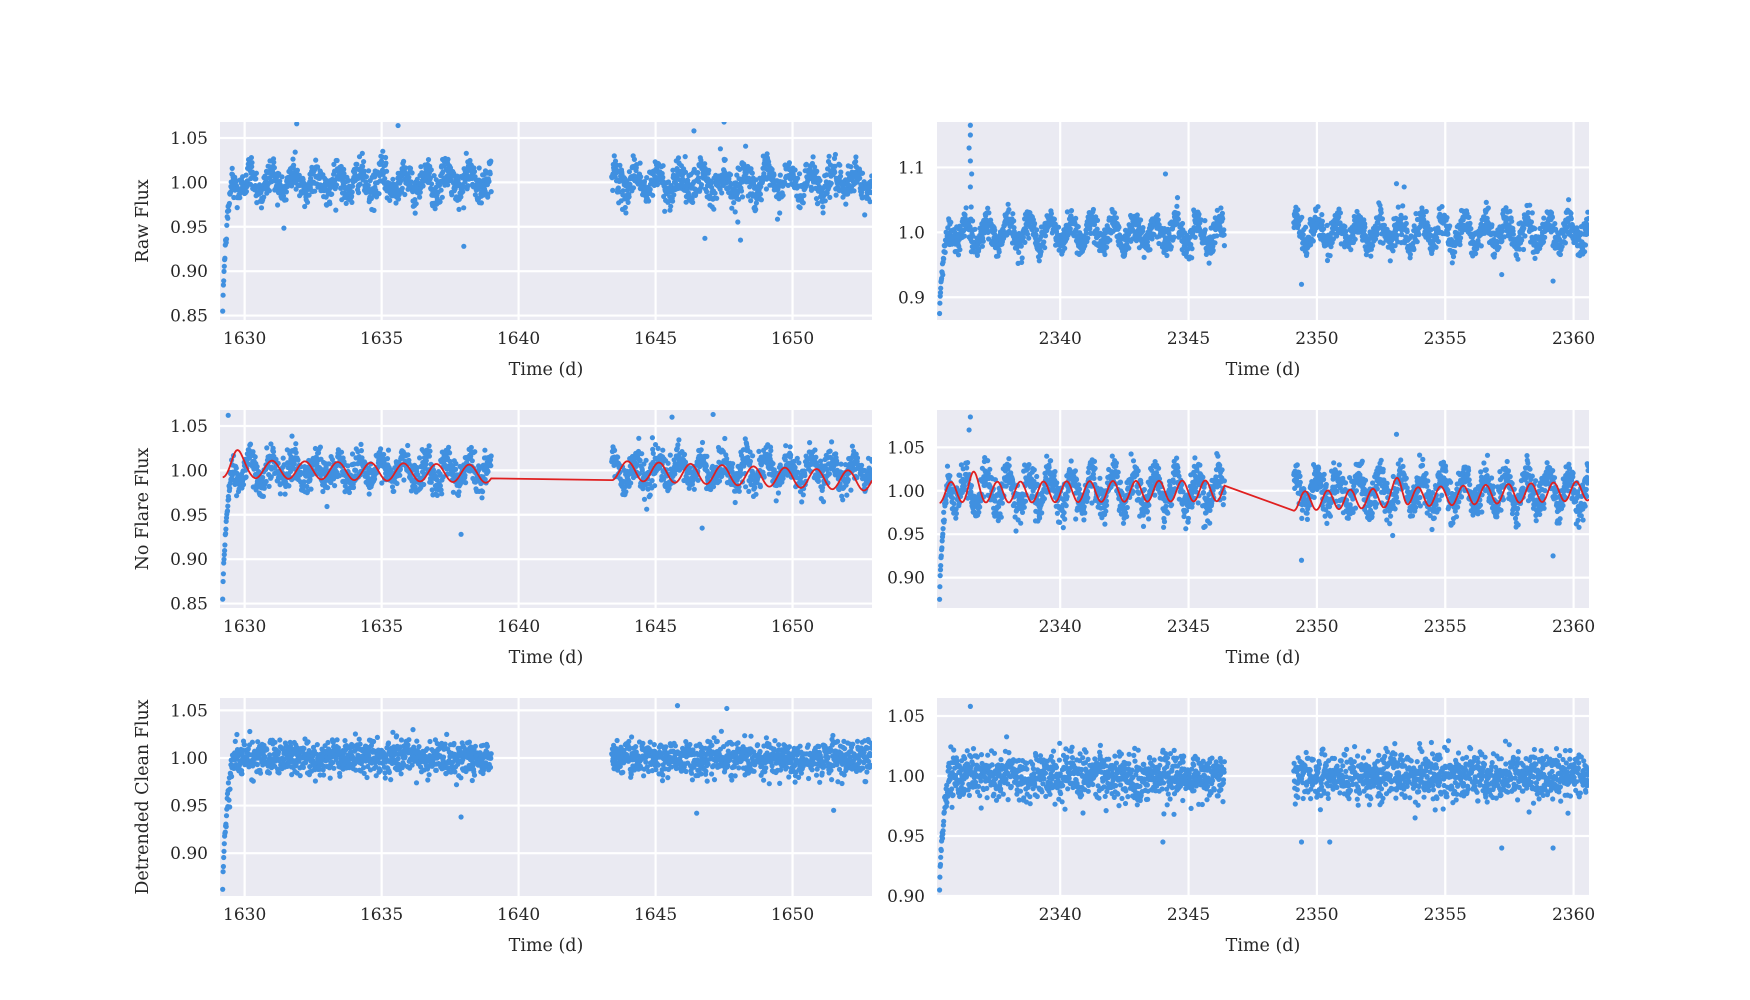 This screenshot has height=1000, width=1750. What do you see at coordinates (1060, 339) in the screenshot?
I see `x-tick-label: 2340` at bounding box center [1060, 339].